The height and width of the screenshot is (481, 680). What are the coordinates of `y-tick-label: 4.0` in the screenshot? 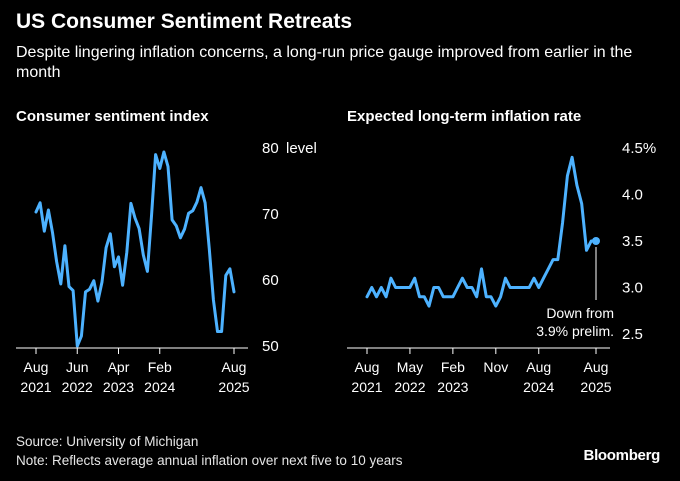 It's located at (632, 195).